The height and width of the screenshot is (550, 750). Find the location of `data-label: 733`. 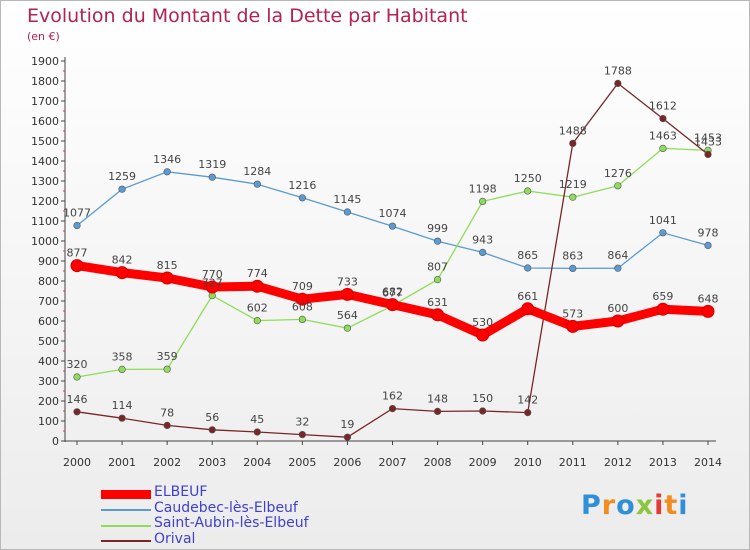

data-label: 733 is located at coordinates (347, 281).